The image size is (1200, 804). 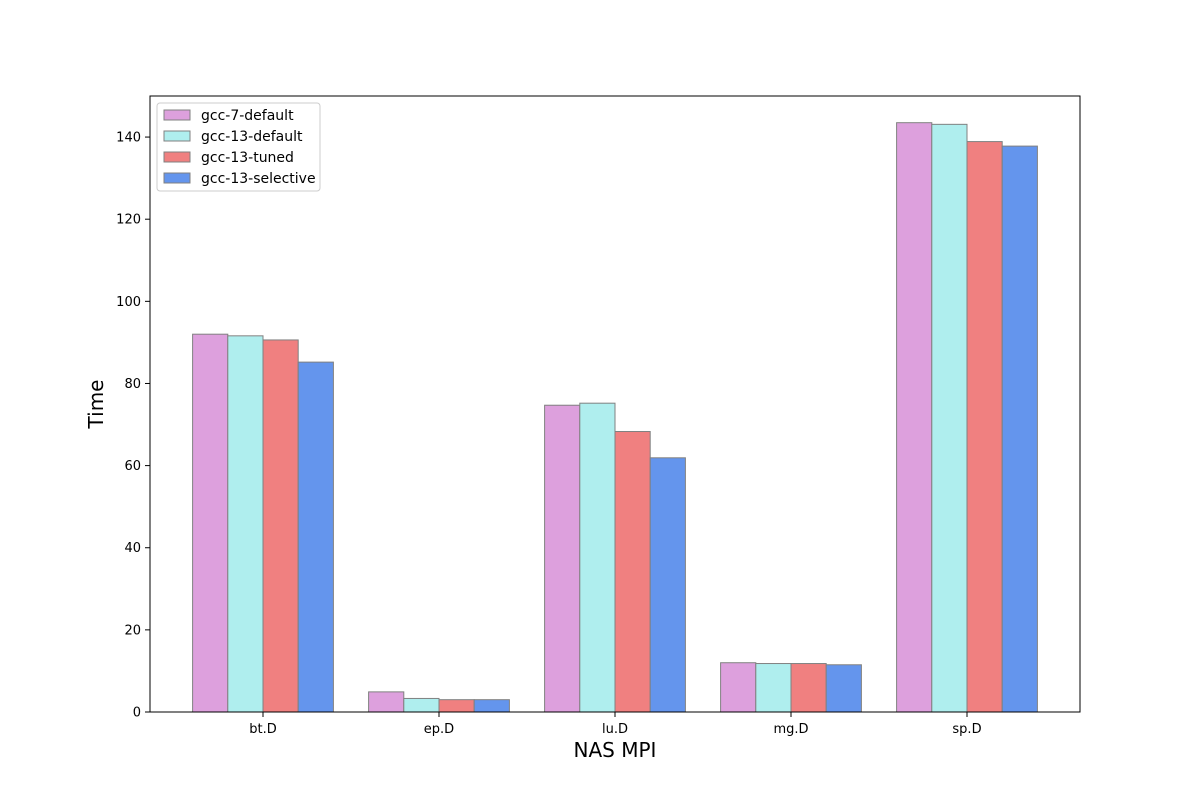 What do you see at coordinates (808, 688) in the screenshot?
I see `bar-gcc-13-tuned-mg.D` at bounding box center [808, 688].